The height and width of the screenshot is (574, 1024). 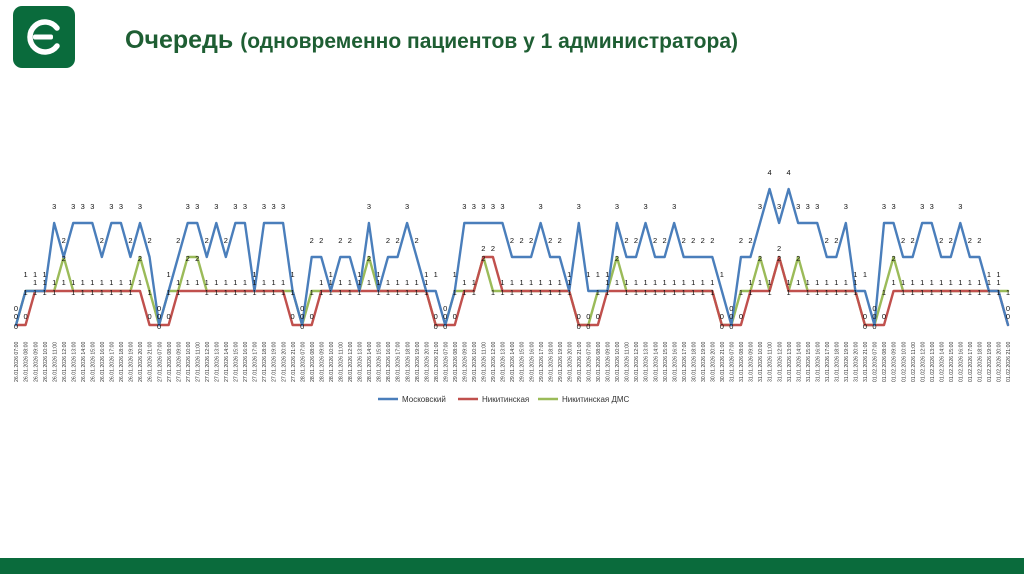 What do you see at coordinates (303, 361) in the screenshot?
I see `x-tick-label: 28.01.2026 07:00` at bounding box center [303, 361].